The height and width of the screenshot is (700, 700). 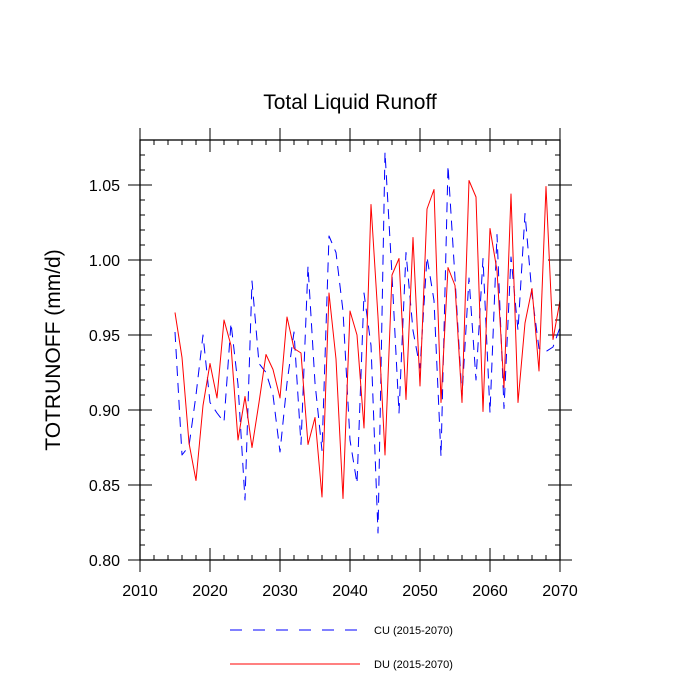 What do you see at coordinates (53, 349) in the screenshot?
I see `y-axis-label: TOTRUNOFF (mm/d)` at bounding box center [53, 349].